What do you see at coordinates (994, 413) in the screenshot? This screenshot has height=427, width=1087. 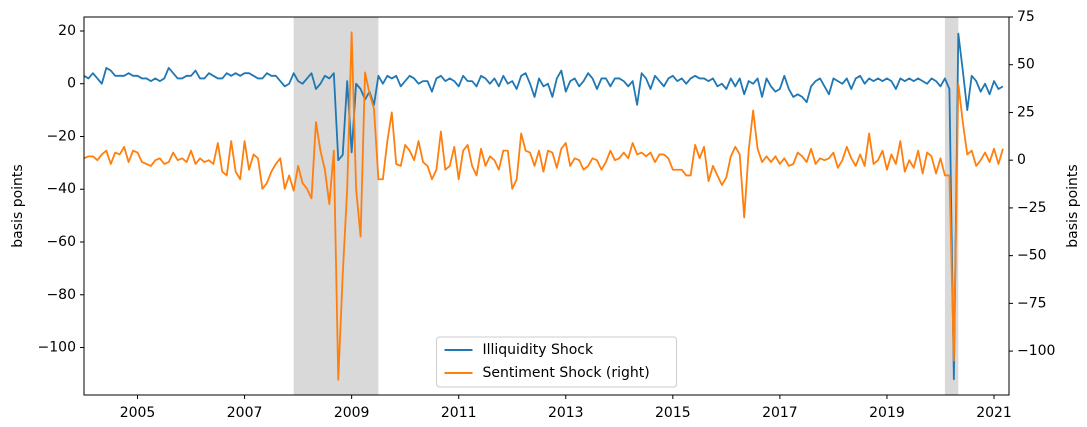 I see `x-tick-label: 2021` at bounding box center [994, 413].